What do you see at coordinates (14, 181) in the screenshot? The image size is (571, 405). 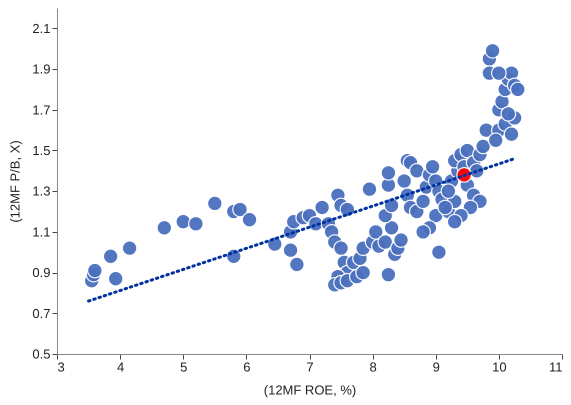 I see `y-axis-title: (12MF P/B, X)` at bounding box center [14, 181].